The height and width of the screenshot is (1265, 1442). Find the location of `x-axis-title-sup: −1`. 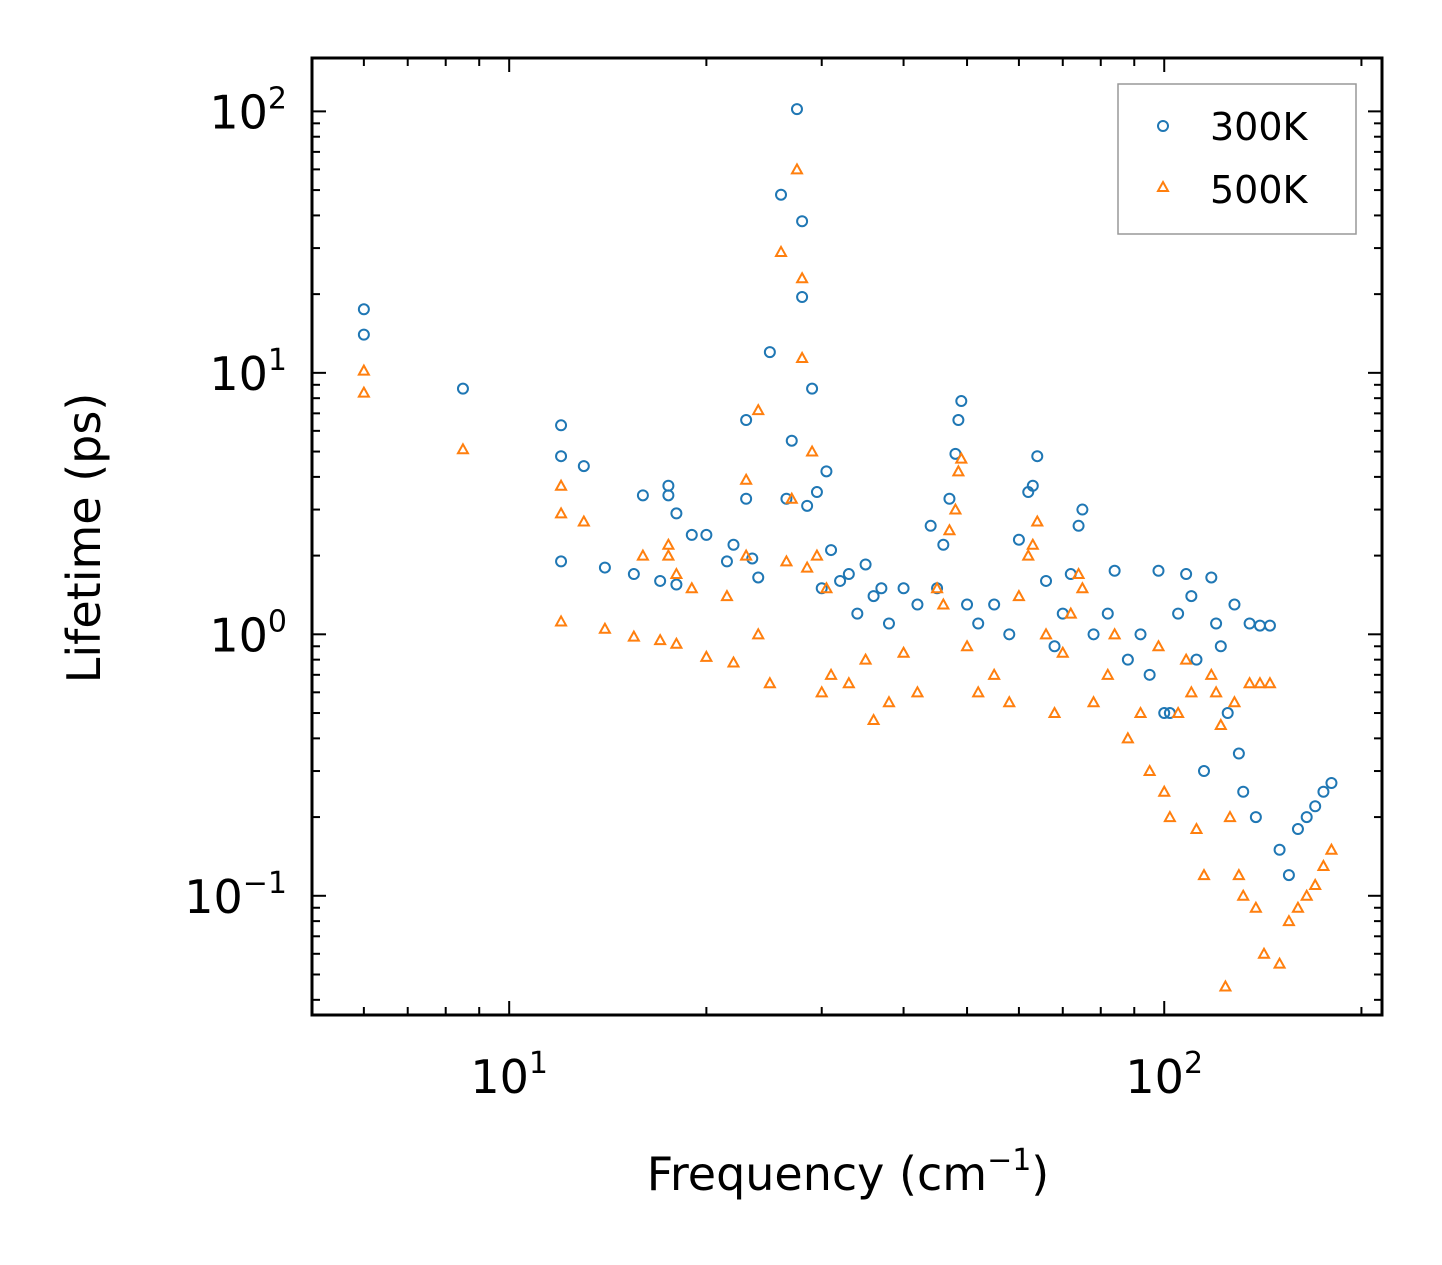

x-axis-title-sup: −1 is located at coordinates (1009, 1160).